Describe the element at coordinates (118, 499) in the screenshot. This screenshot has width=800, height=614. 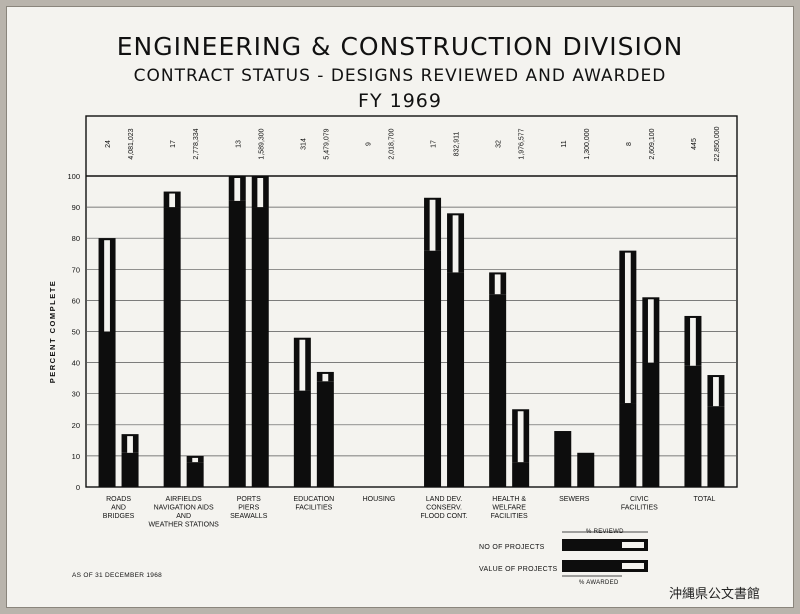
I see `x-category-label-line: ROADS` at that location.